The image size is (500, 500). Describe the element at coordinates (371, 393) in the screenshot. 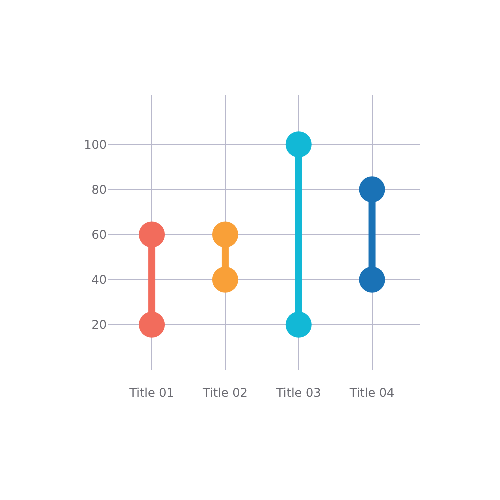

I see `x-tick-label: Title 04` at that location.